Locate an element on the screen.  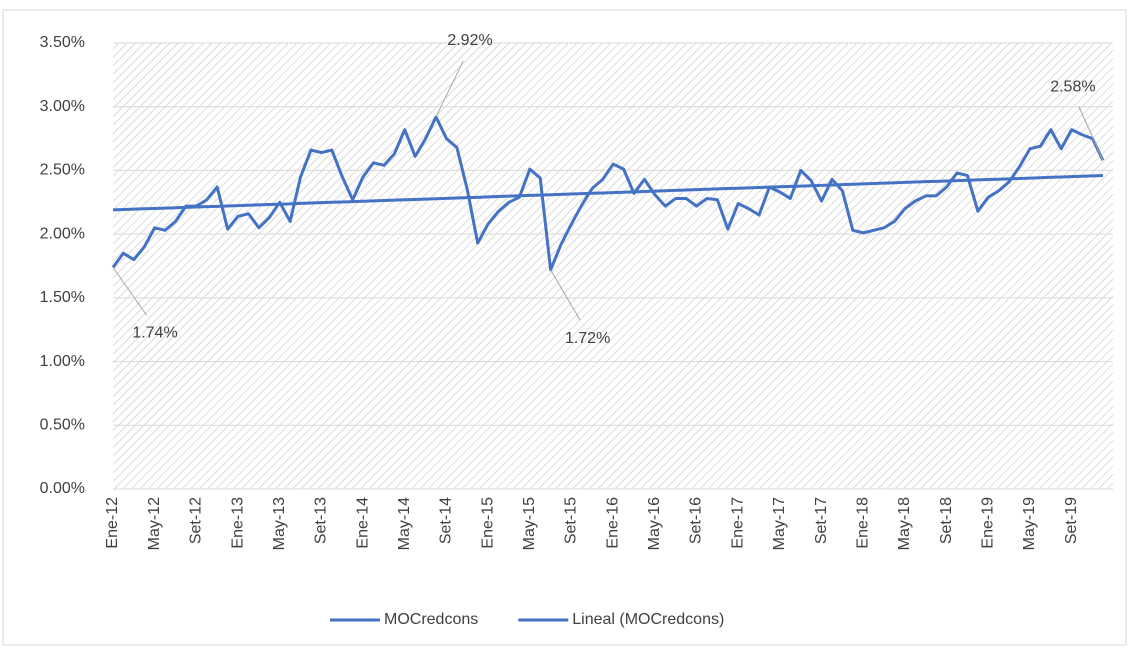
y-tick-label: 2.50% is located at coordinates (62, 170).